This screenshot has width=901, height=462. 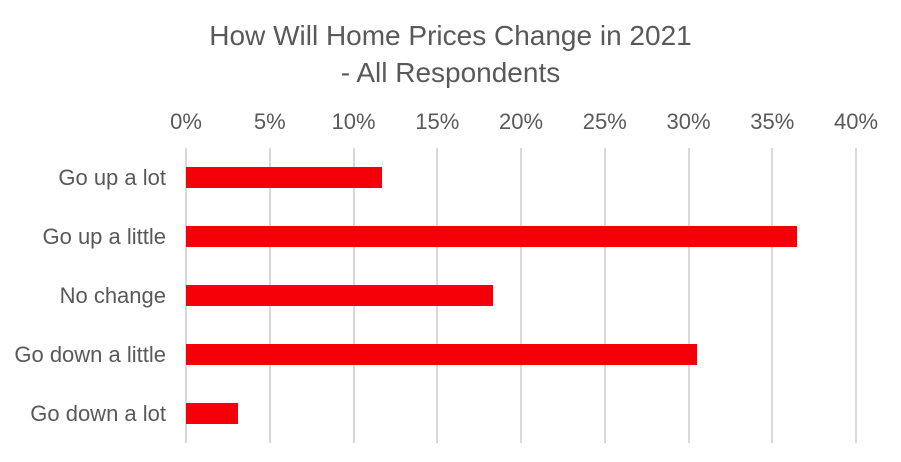 I want to click on x-tick-label: 5%, so click(x=269, y=121).